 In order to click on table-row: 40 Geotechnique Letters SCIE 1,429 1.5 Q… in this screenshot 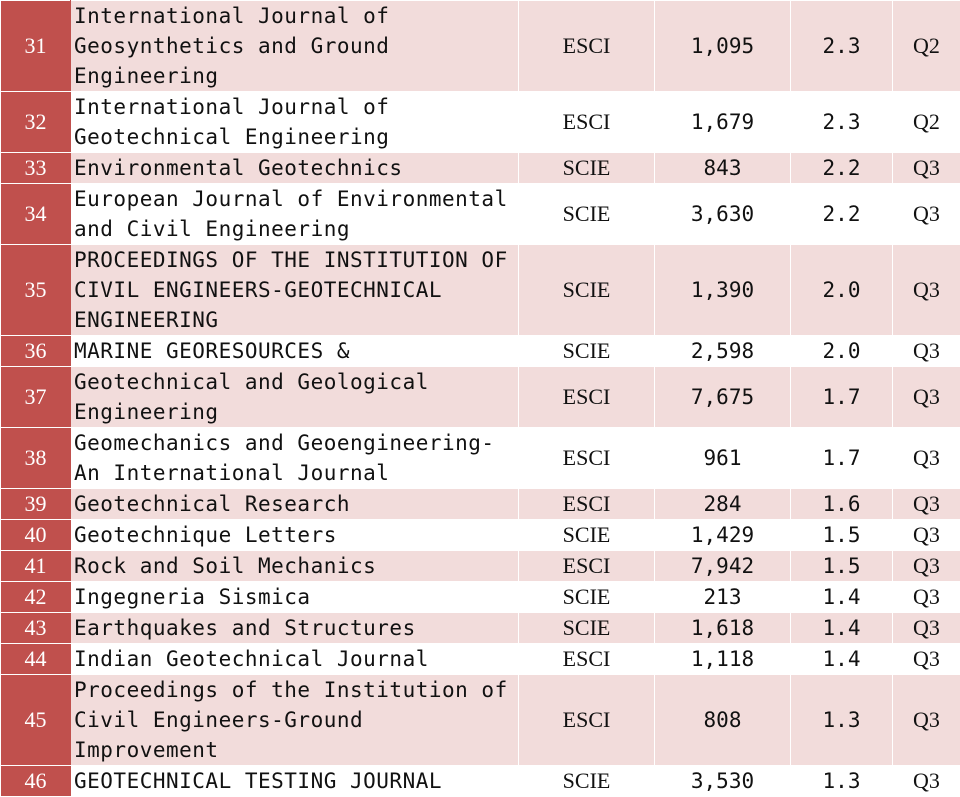, I will do `click(480, 535)`.